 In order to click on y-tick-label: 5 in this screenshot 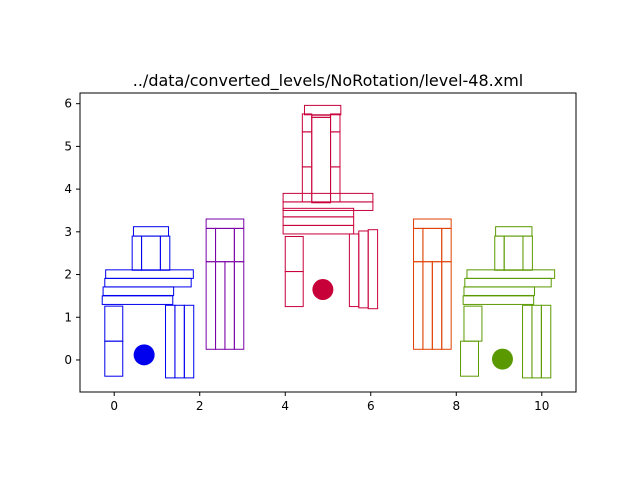, I will do `click(68, 146)`.